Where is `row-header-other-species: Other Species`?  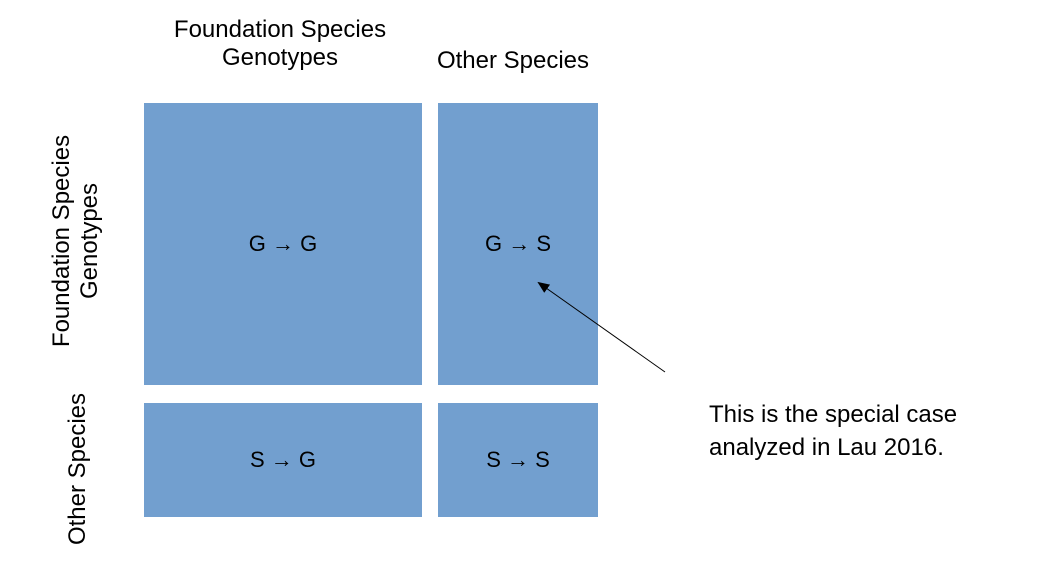 row-header-other-species: Other Species is located at coordinates (77, 469).